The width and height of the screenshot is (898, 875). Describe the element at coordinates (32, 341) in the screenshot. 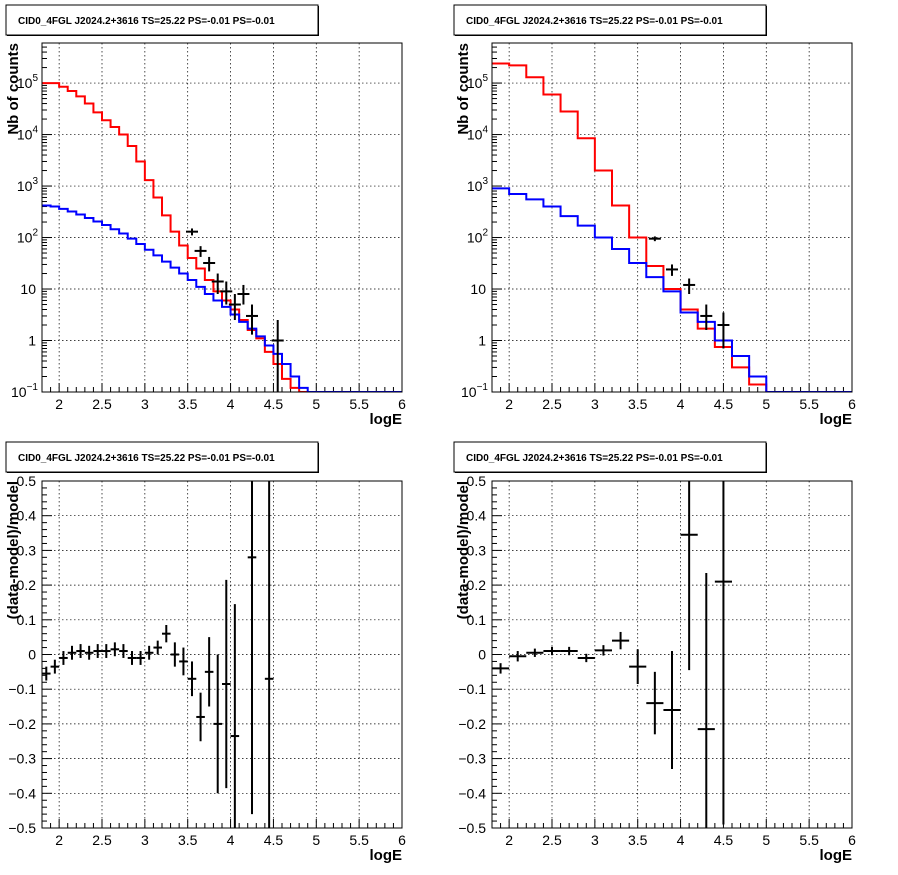

I see `y-tick-label: 1` at that location.